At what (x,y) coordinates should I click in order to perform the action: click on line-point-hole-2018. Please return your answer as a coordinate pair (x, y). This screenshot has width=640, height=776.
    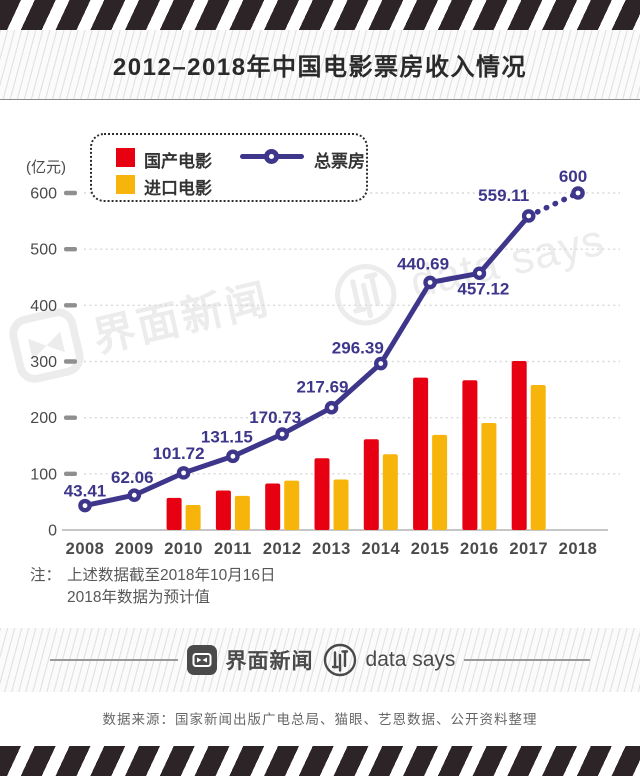
    Looking at the image, I should click on (578, 193).